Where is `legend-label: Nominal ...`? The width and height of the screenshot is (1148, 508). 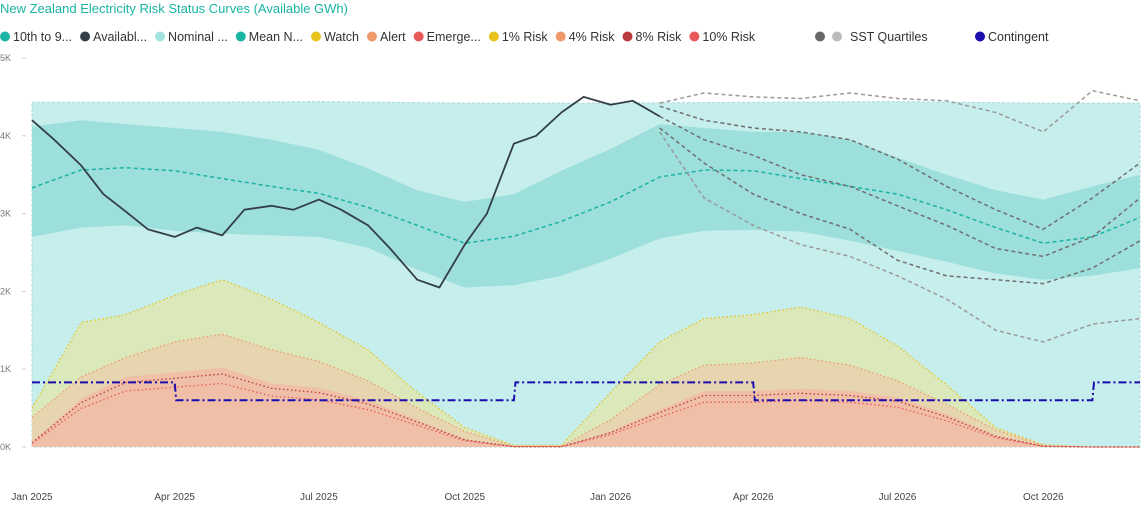
legend-label: Nominal ... is located at coordinates (198, 37).